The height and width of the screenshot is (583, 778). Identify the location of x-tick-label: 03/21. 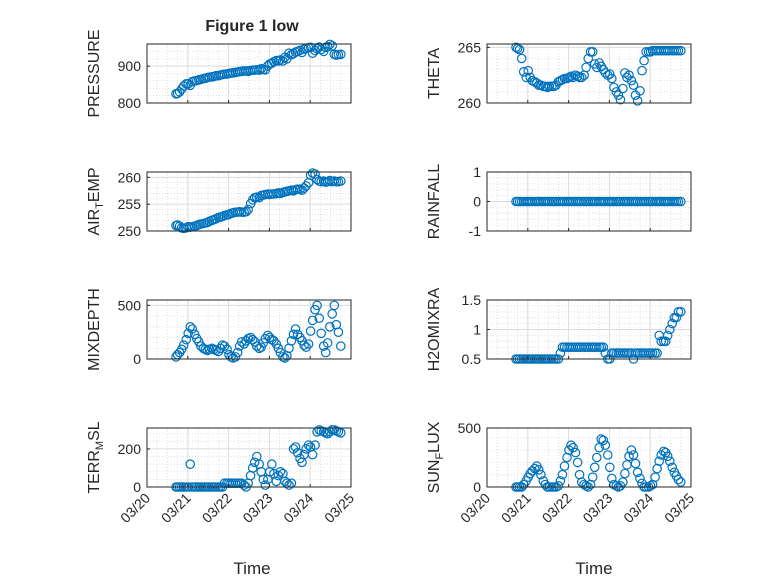
(516, 508).